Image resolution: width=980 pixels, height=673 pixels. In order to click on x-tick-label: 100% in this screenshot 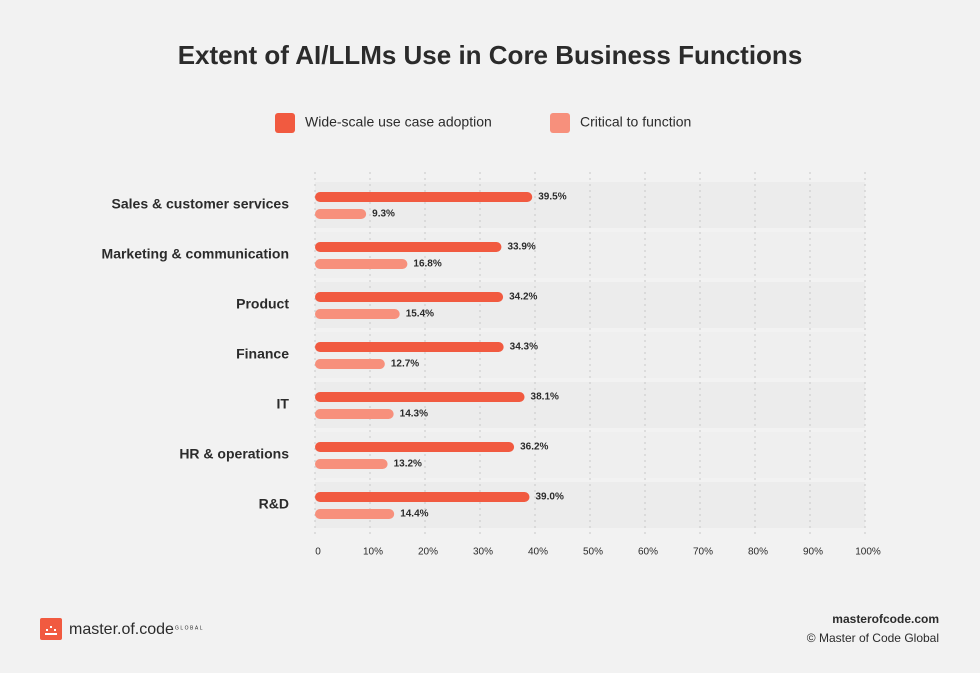, I will do `click(868, 552)`.